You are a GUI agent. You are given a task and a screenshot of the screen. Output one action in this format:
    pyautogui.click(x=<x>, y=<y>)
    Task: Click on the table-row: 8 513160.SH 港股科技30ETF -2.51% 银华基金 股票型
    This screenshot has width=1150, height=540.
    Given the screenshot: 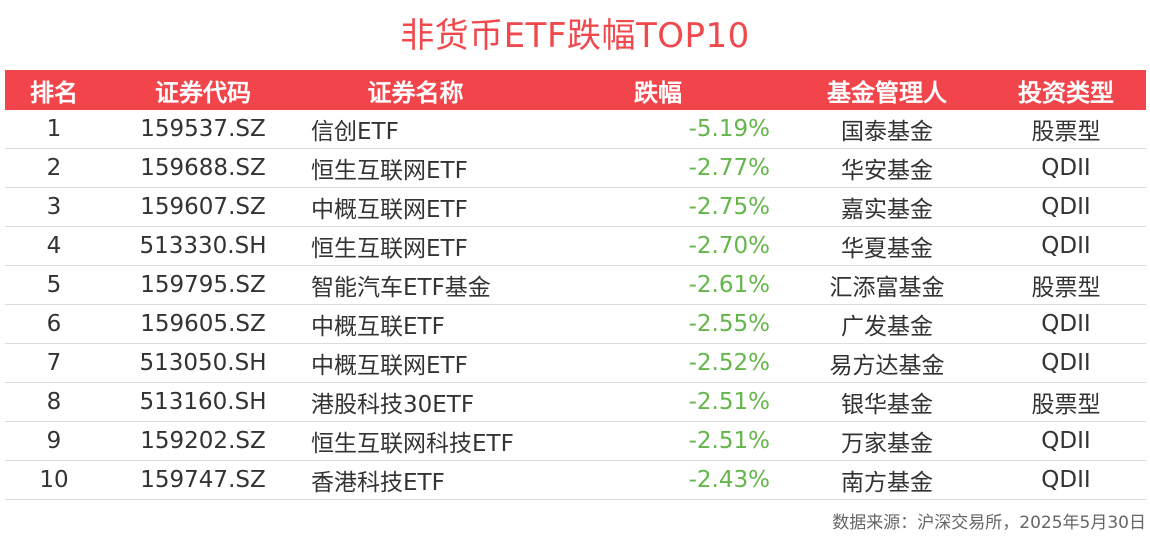 What is the action you would take?
    pyautogui.click(x=575, y=402)
    